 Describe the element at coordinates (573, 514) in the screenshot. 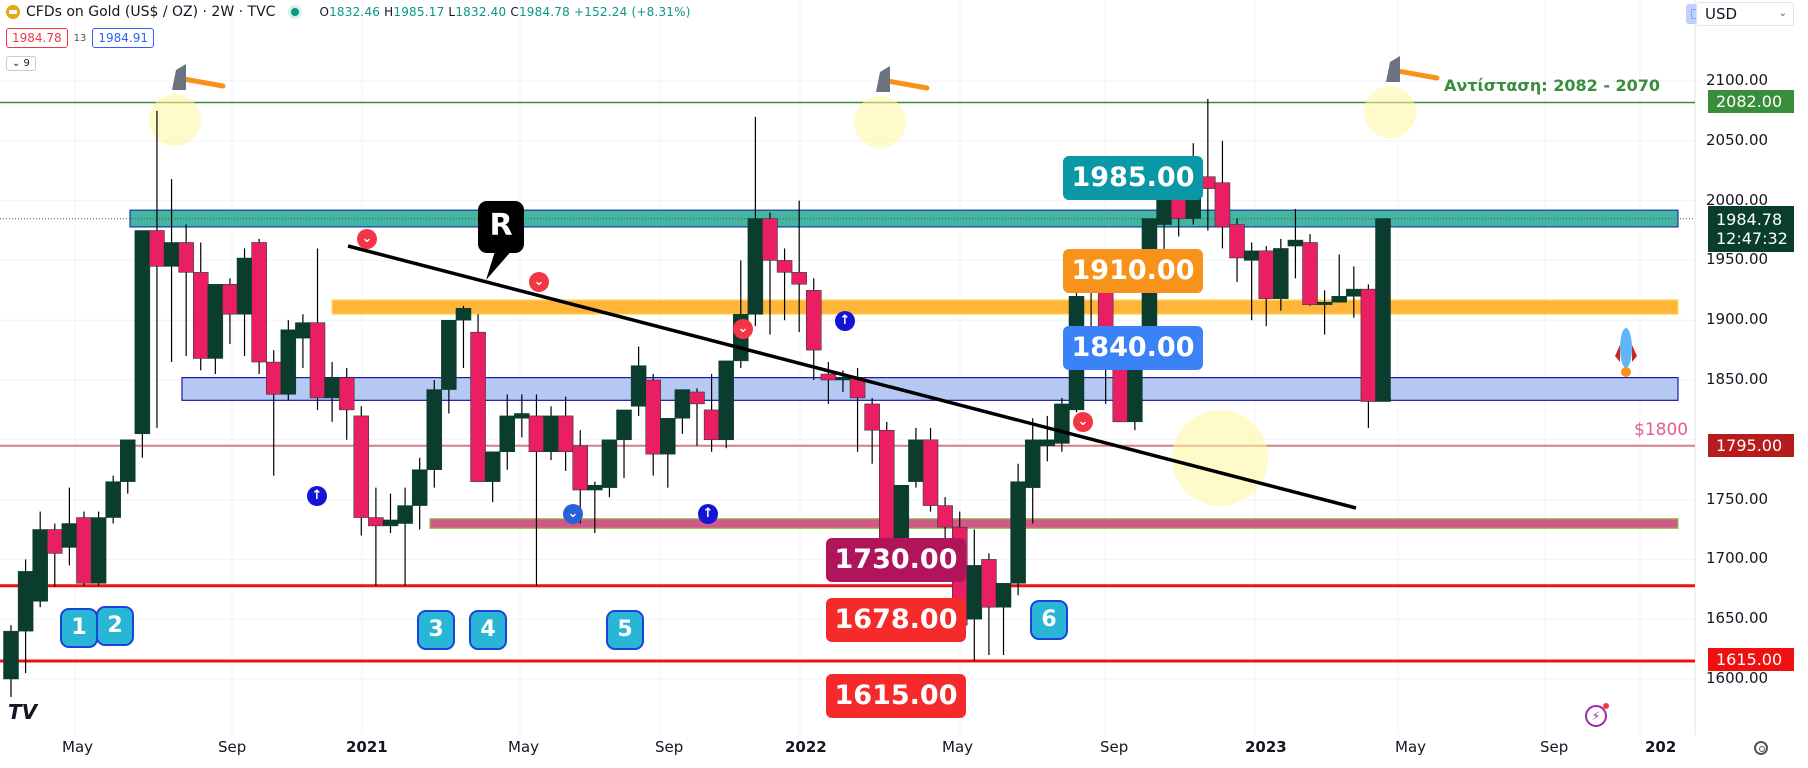

I see `signal-up-icon: ⌄` at that location.